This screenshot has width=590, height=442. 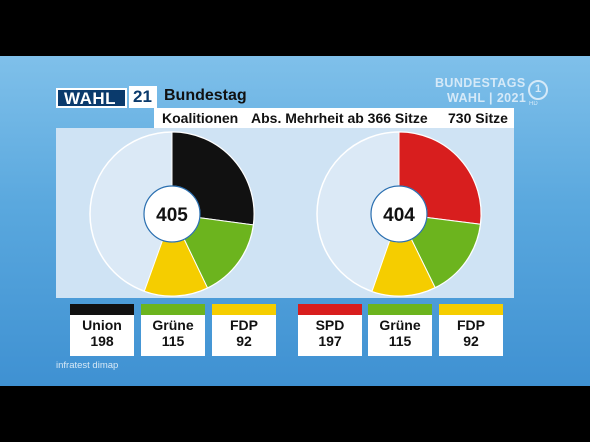 I want to click on legend-item-union: Union 198, so click(x=102, y=330).